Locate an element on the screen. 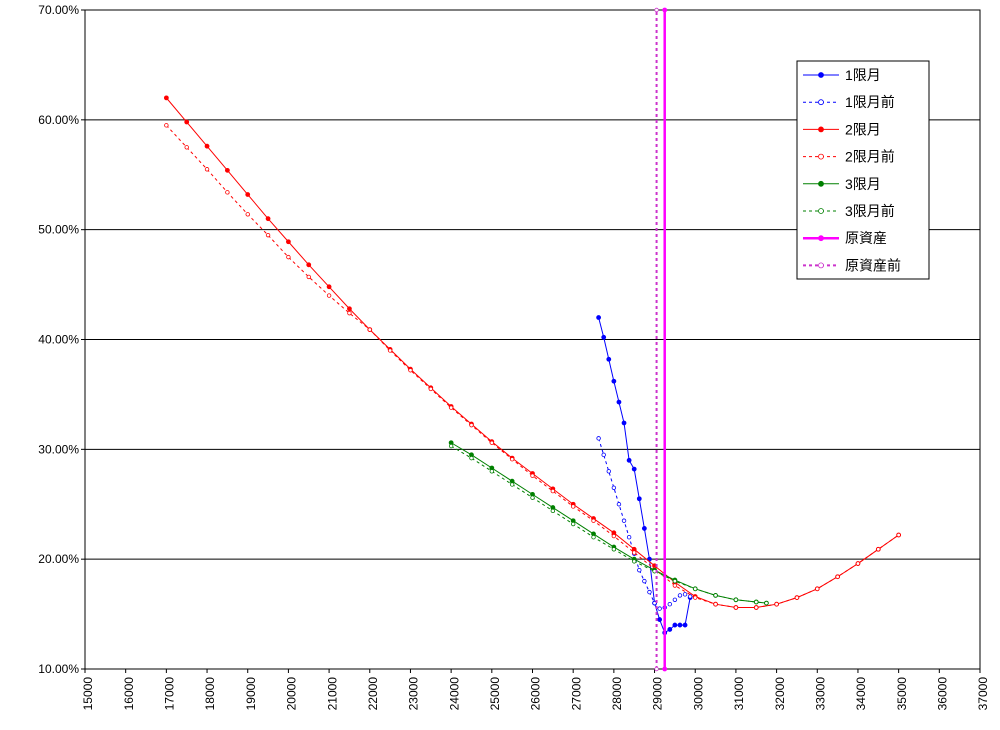 This screenshot has height=730, width=1000. x-tick-label: 31000 is located at coordinates (739, 694).